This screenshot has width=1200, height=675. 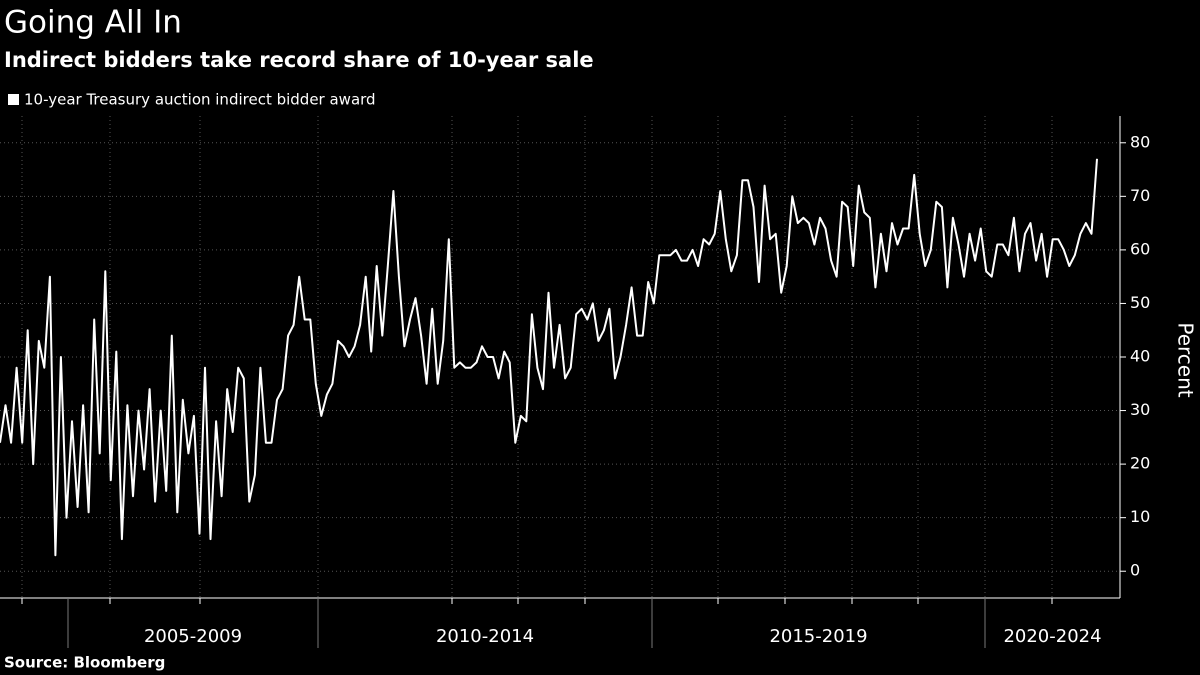 I want to click on y-tick-label: 70, so click(x=1140, y=195).